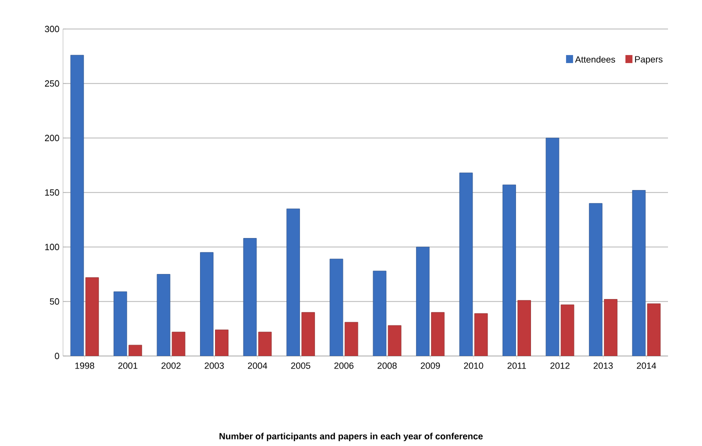 The width and height of the screenshot is (702, 446). Describe the element at coordinates (128, 365) in the screenshot. I see `x-tick-label: 2001` at that location.